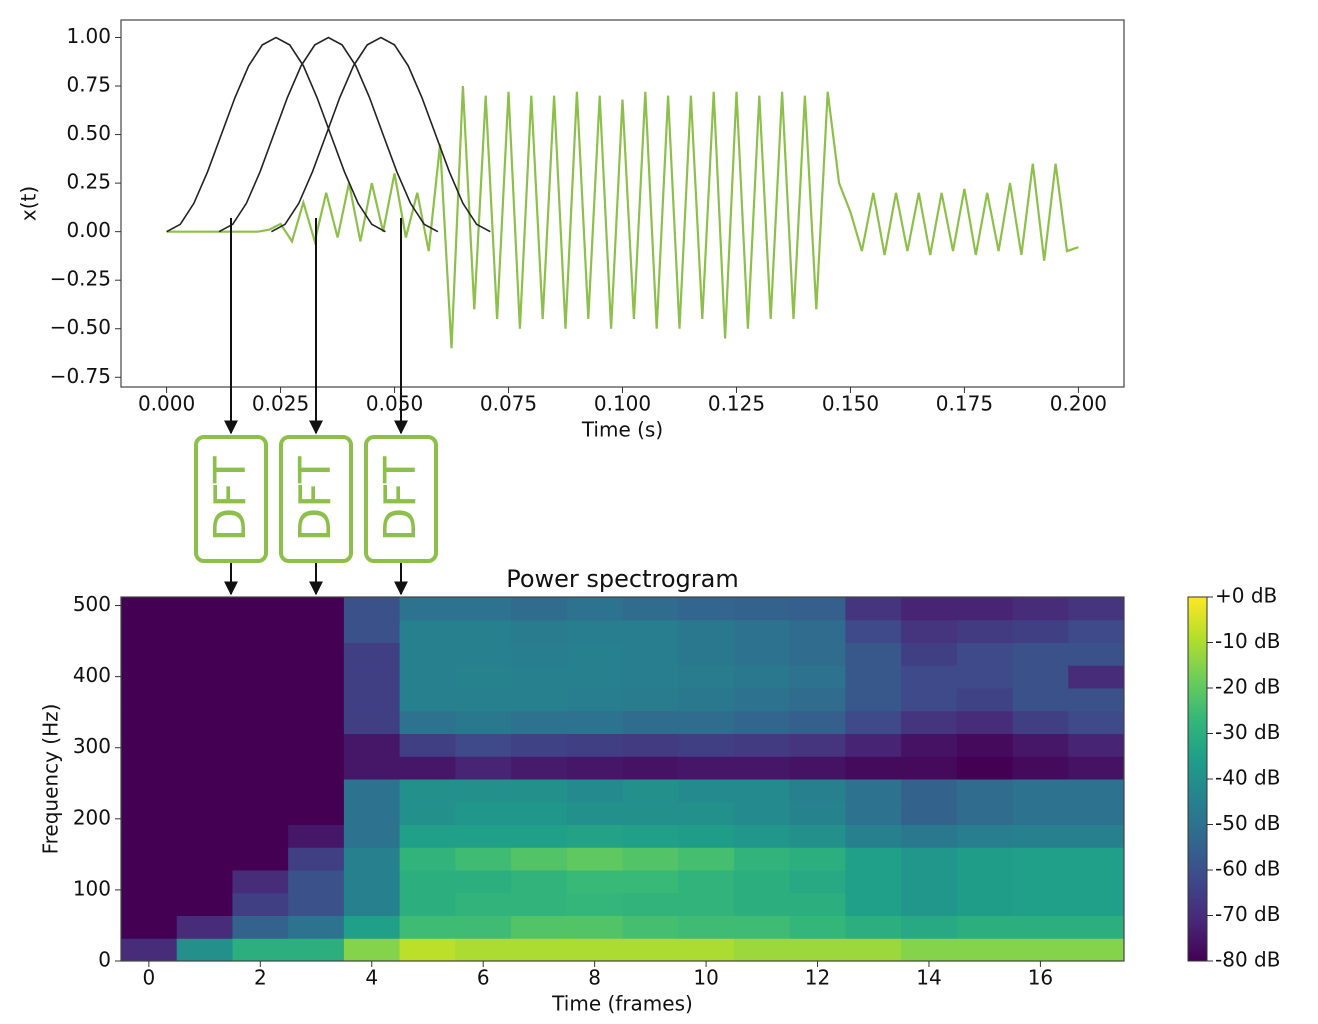 The width and height of the screenshot is (1318, 1024). What do you see at coordinates (1247, 960) in the screenshot?
I see `colorbar-tick-label: -80 dB` at bounding box center [1247, 960].